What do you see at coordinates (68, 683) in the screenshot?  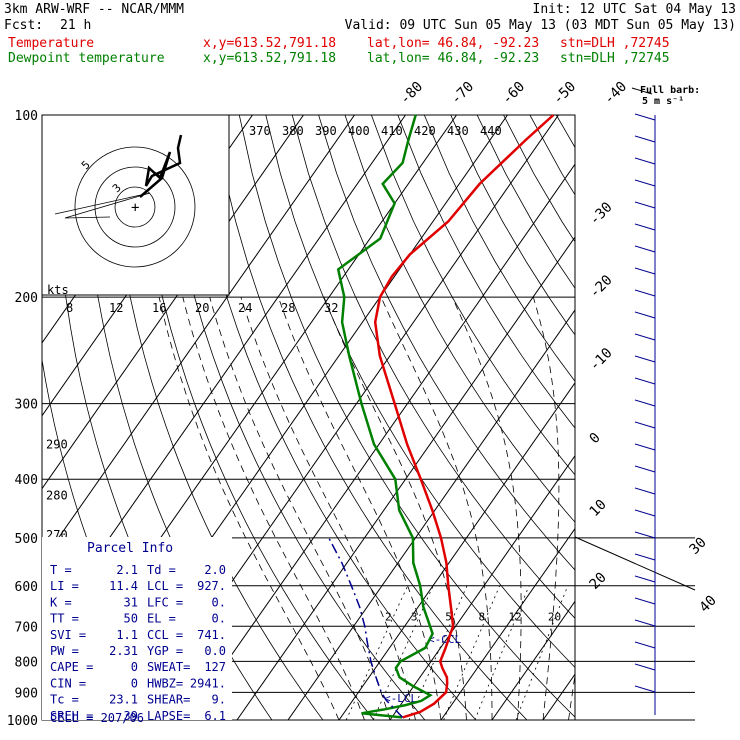 I see `parcel-label: CIN =` at bounding box center [68, 683].